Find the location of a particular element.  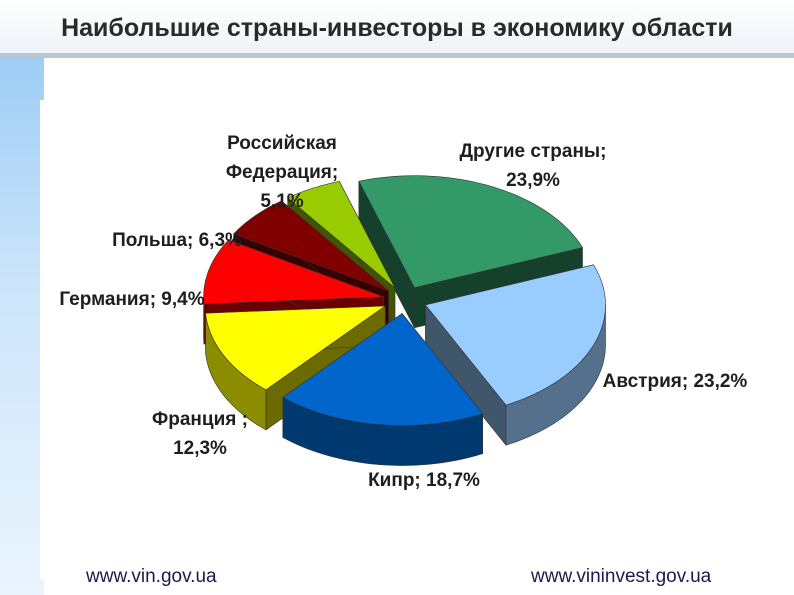

footer-link-vin: www.vin.gov.ua is located at coordinates (151, 576).